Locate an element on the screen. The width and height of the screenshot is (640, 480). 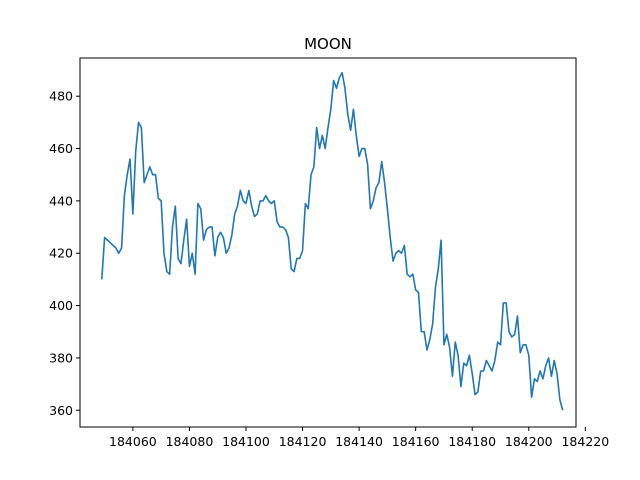
x-tick-label: 184200 is located at coordinates (529, 441).